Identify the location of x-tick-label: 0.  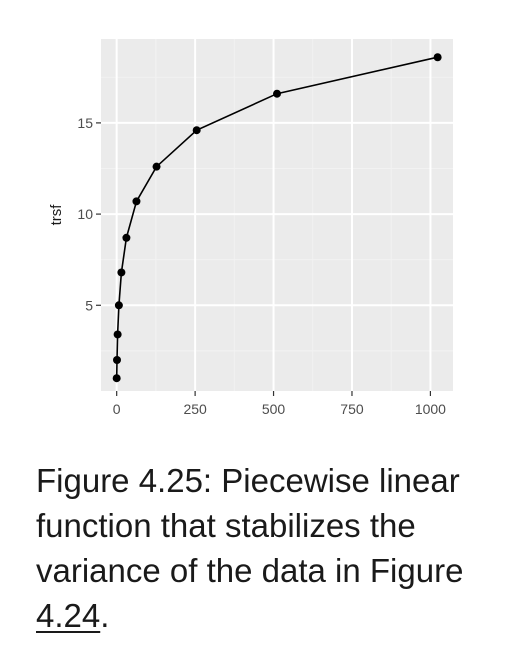
(117, 409).